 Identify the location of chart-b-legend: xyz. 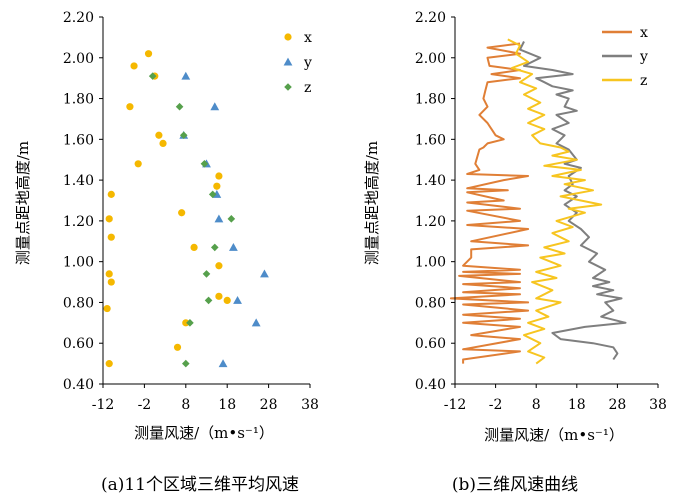
(625, 57).